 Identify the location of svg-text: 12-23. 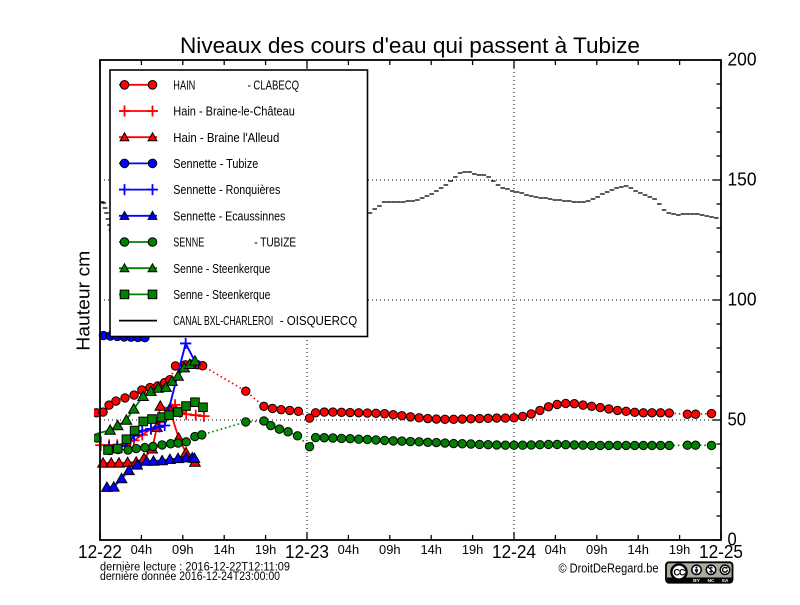
(307, 552).